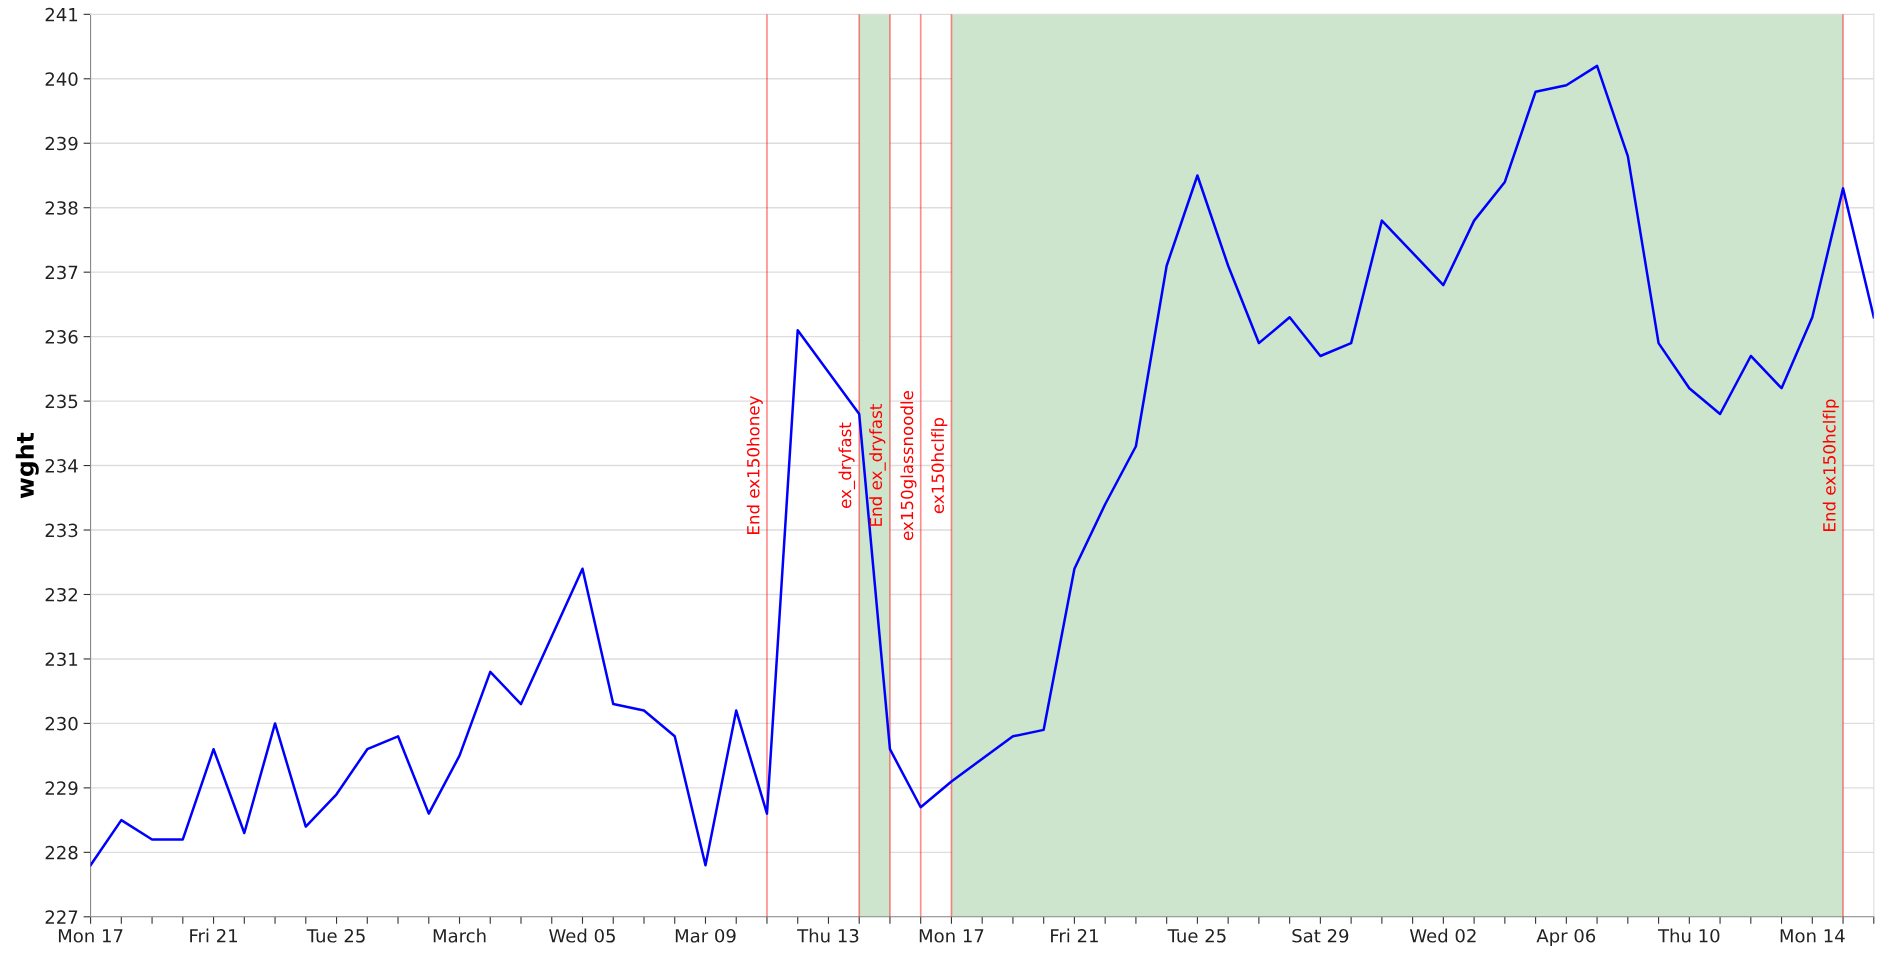 This screenshot has height=955, width=1887. What do you see at coordinates (939, 465) in the screenshot?
I see `ref-line-label: ex150hclflp` at bounding box center [939, 465].